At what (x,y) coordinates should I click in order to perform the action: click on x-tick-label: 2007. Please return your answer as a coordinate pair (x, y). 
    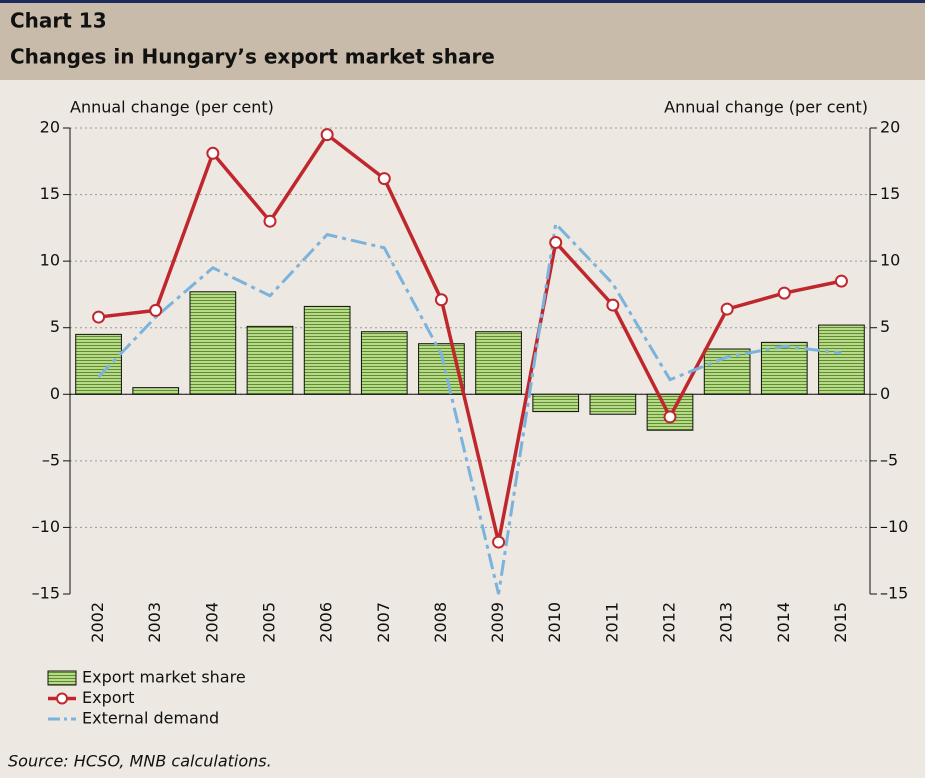
    Looking at the image, I should click on (383, 622).